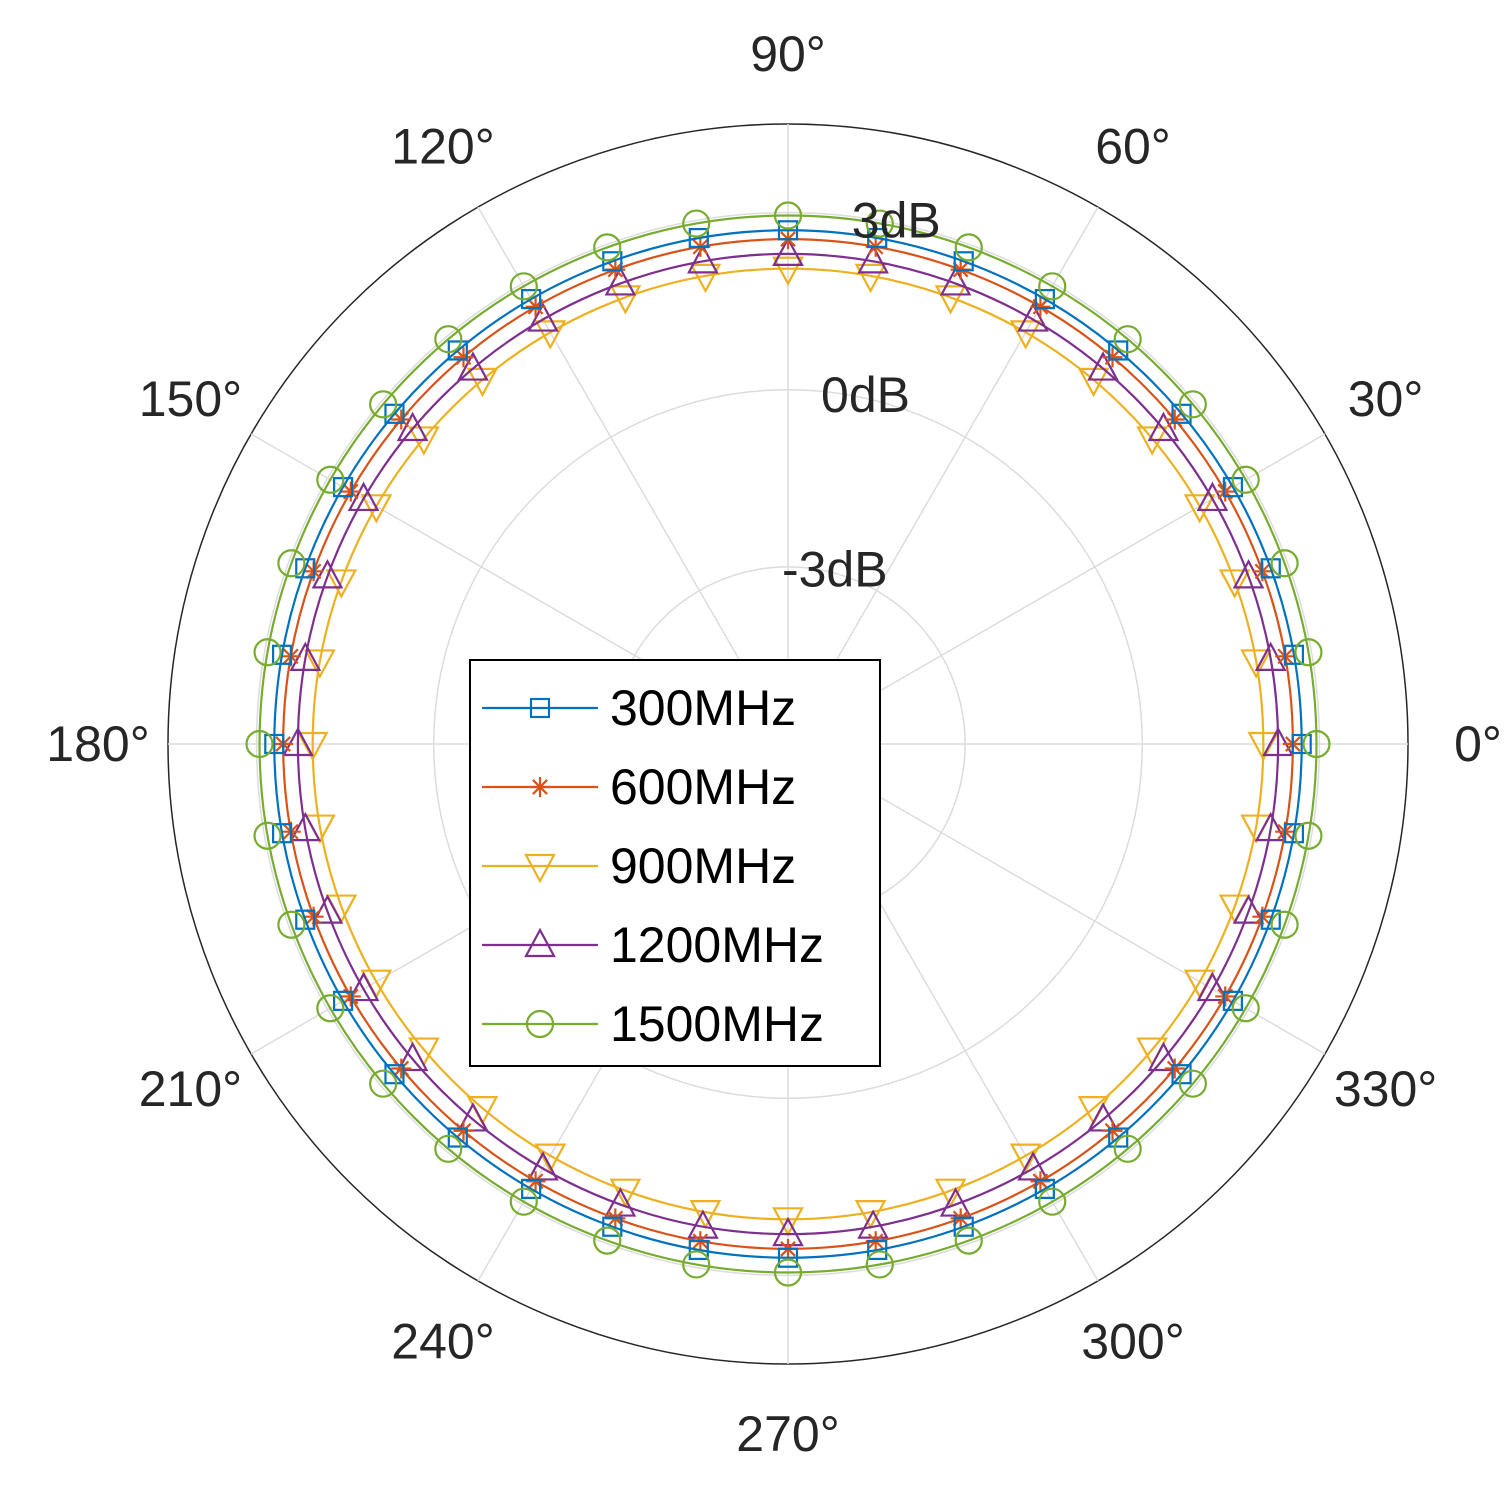 The height and width of the screenshot is (1488, 1504). What do you see at coordinates (442, 146) in the screenshot?
I see `theta-tick-label: 120°` at bounding box center [442, 146].